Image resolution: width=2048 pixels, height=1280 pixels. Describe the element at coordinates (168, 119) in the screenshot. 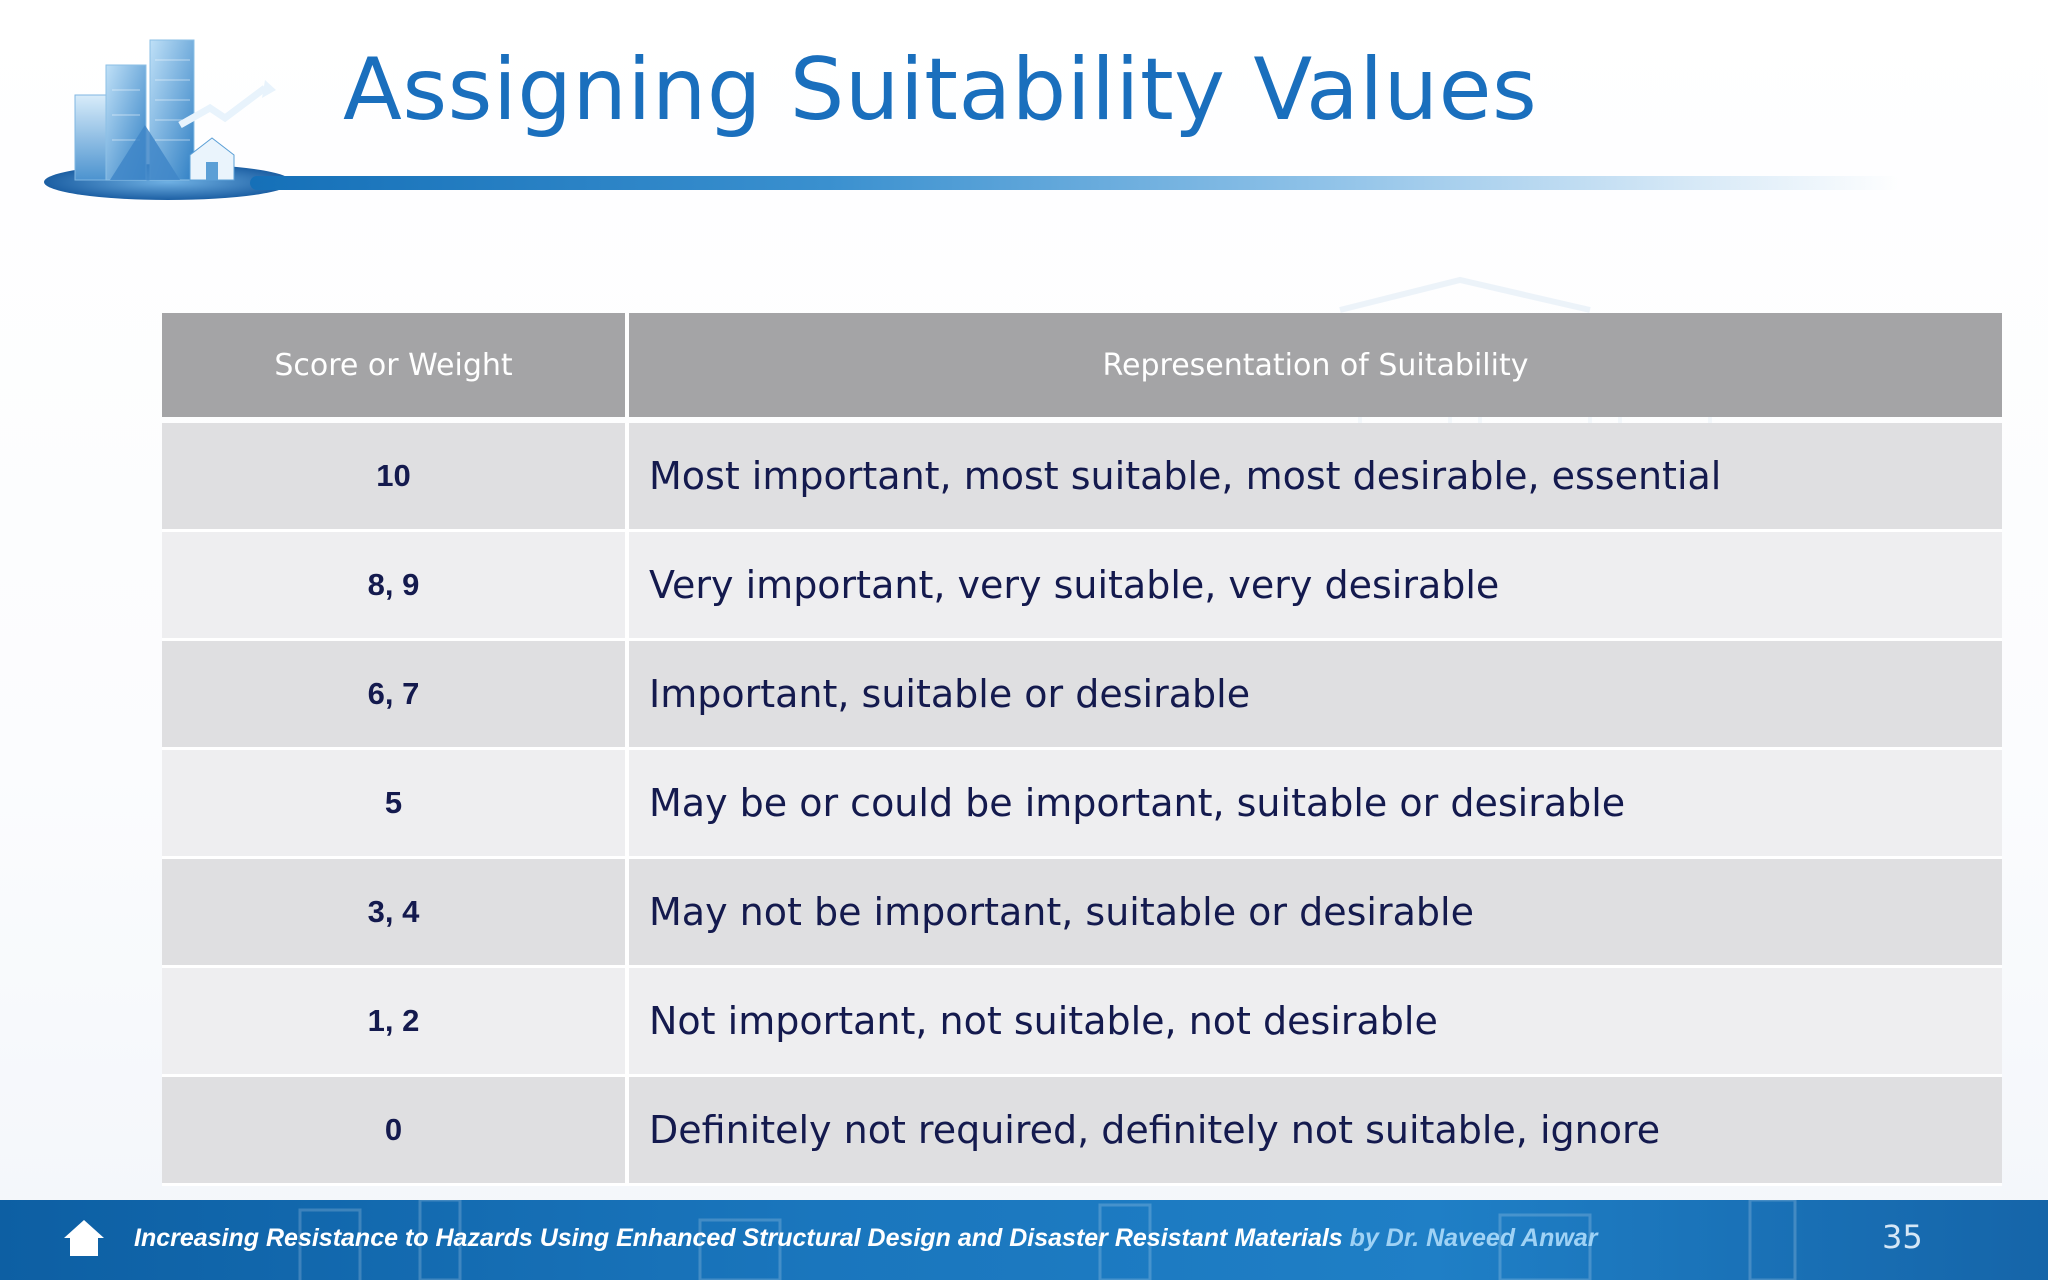

I see `city-logo-icon` at that location.